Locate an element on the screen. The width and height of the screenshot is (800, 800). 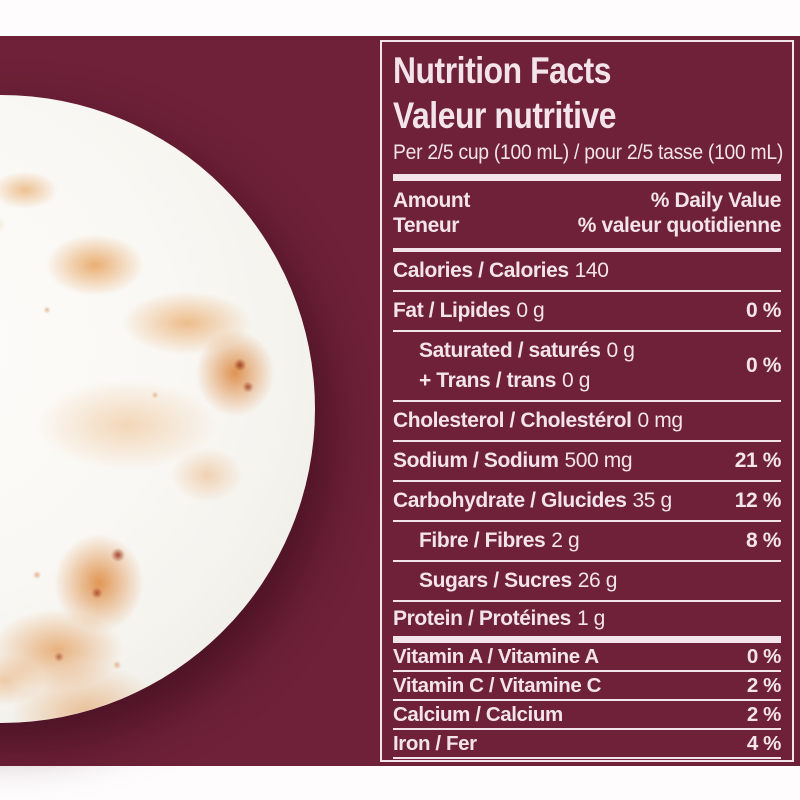
nutrient-name: Cholesterol / Cholestérol is located at coordinates (512, 420).